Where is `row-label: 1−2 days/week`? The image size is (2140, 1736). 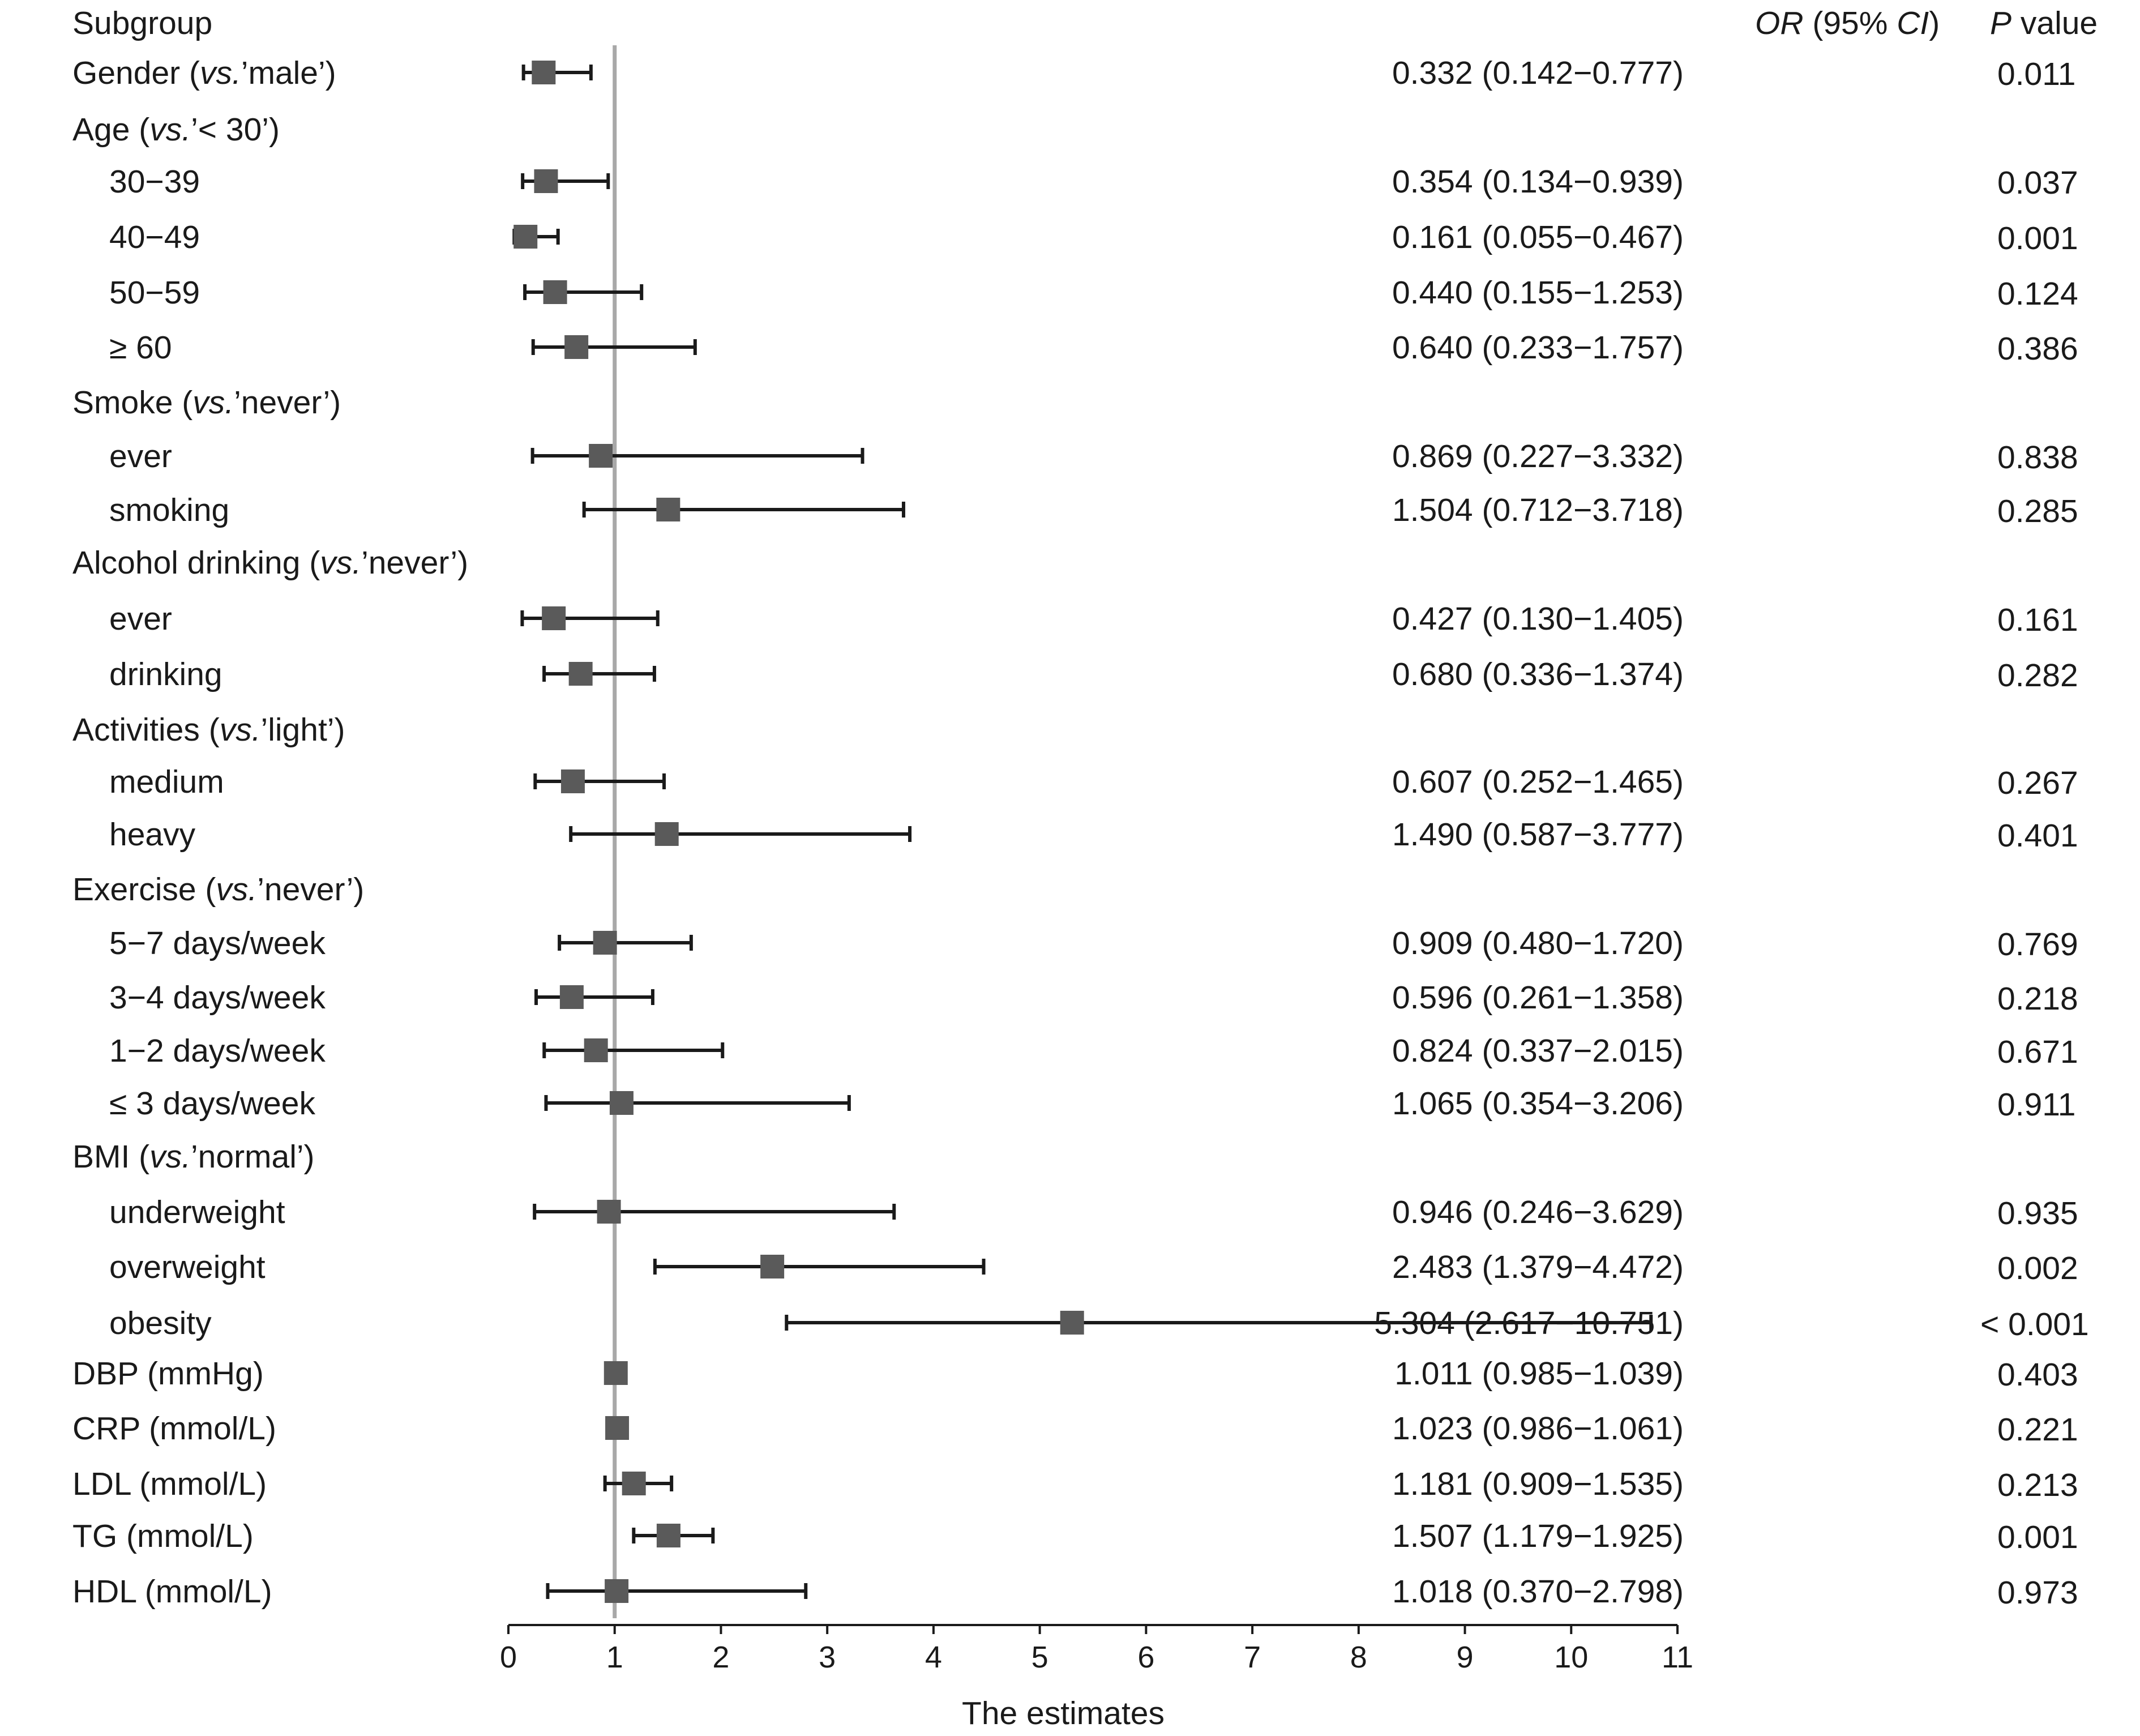 row-label: 1−2 days/week is located at coordinates (218, 1051).